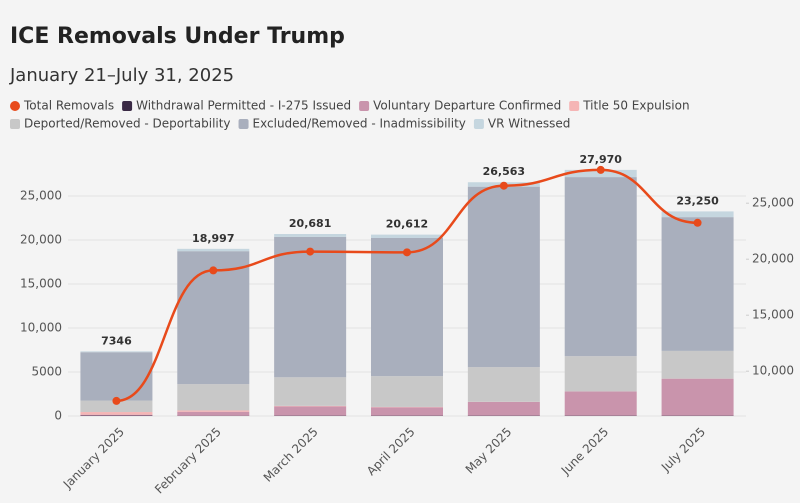  I want to click on x-tick-label: June 2025, so click(584, 451).